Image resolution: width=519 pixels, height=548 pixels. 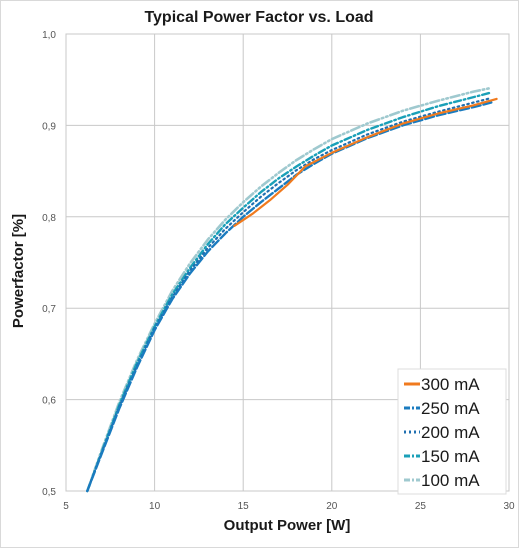 I want to click on legend-label: 300 mA, so click(x=450, y=384).